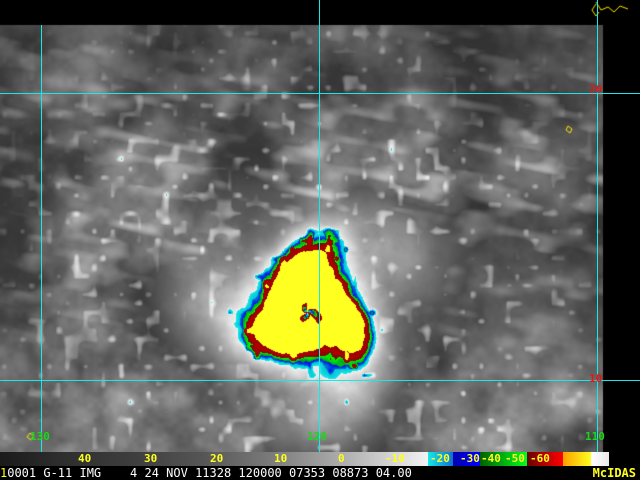 The height and width of the screenshot is (480, 640). I want to click on longitude-label-110: 110, so click(595, 436).